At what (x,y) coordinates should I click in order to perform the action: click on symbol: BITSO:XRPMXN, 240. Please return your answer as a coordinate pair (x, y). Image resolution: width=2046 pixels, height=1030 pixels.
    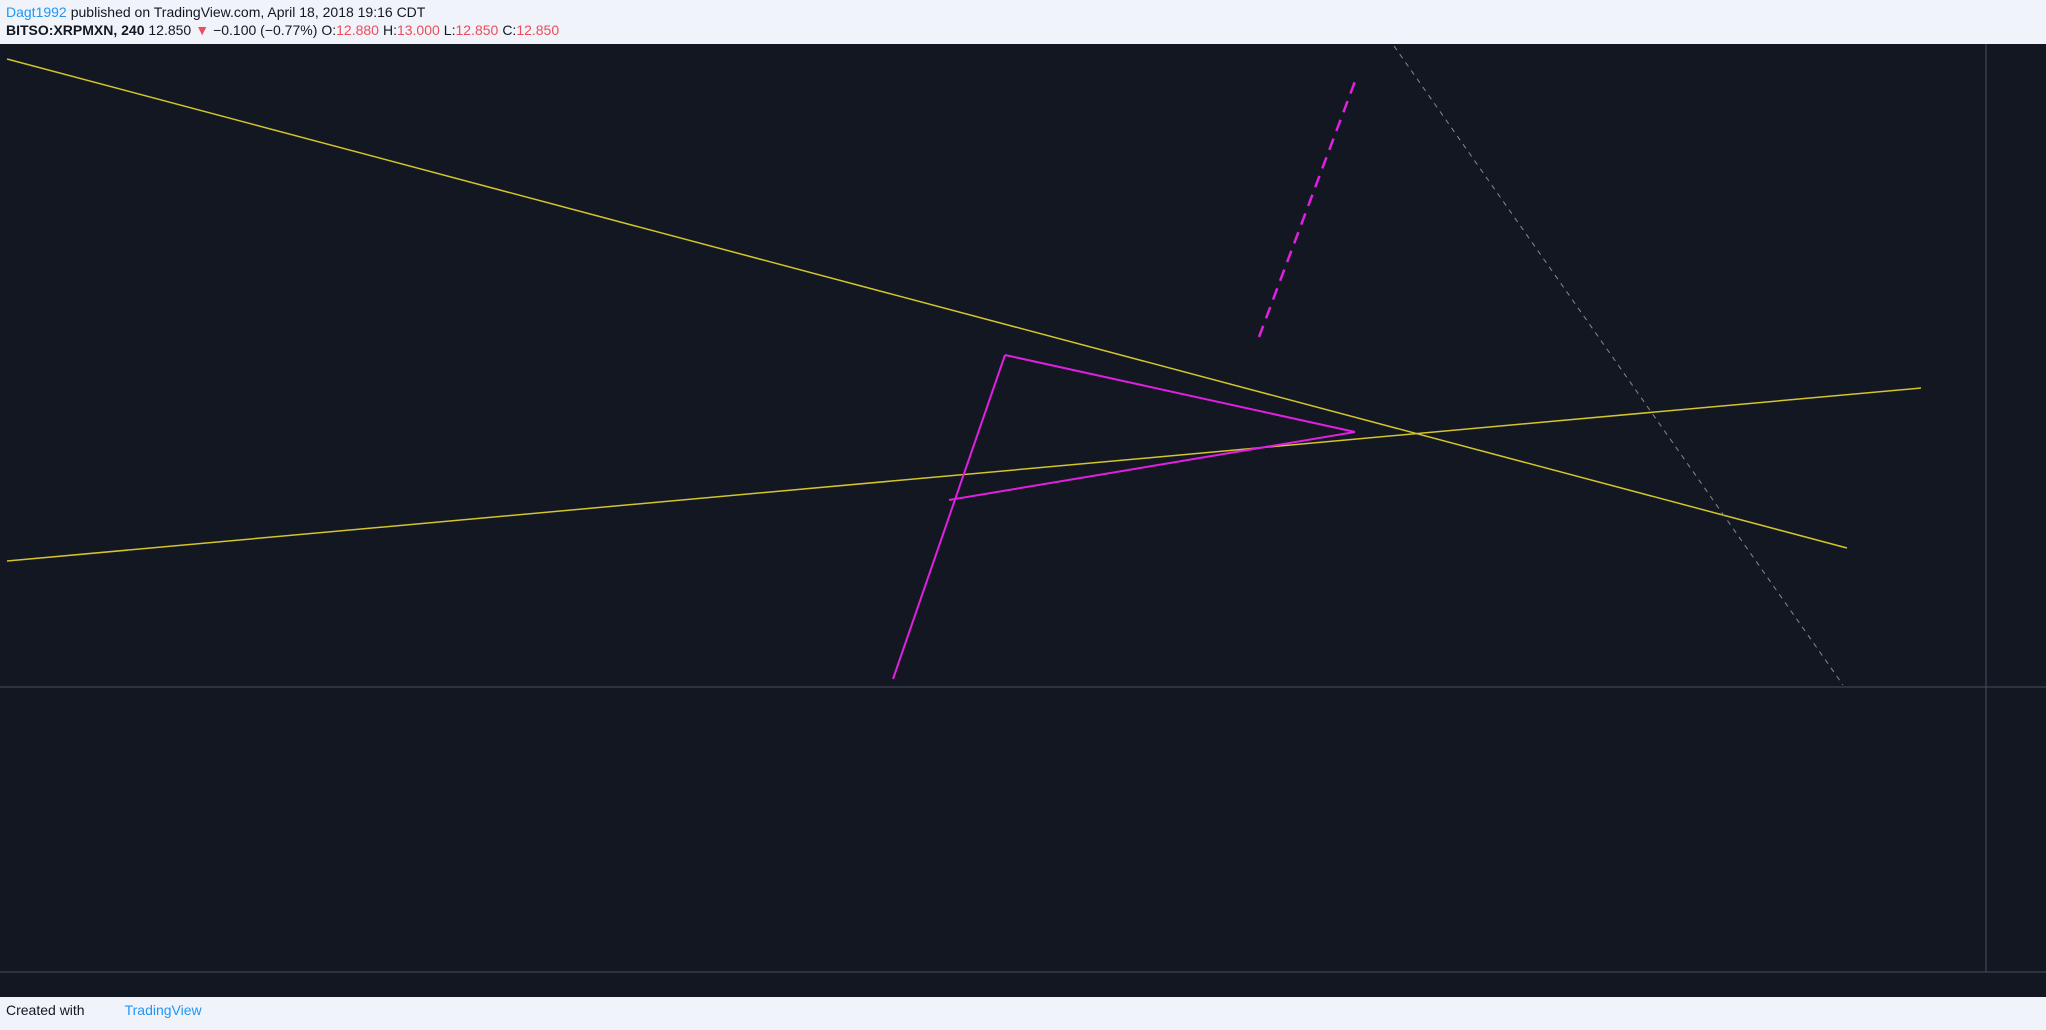
    Looking at the image, I should click on (75, 30).